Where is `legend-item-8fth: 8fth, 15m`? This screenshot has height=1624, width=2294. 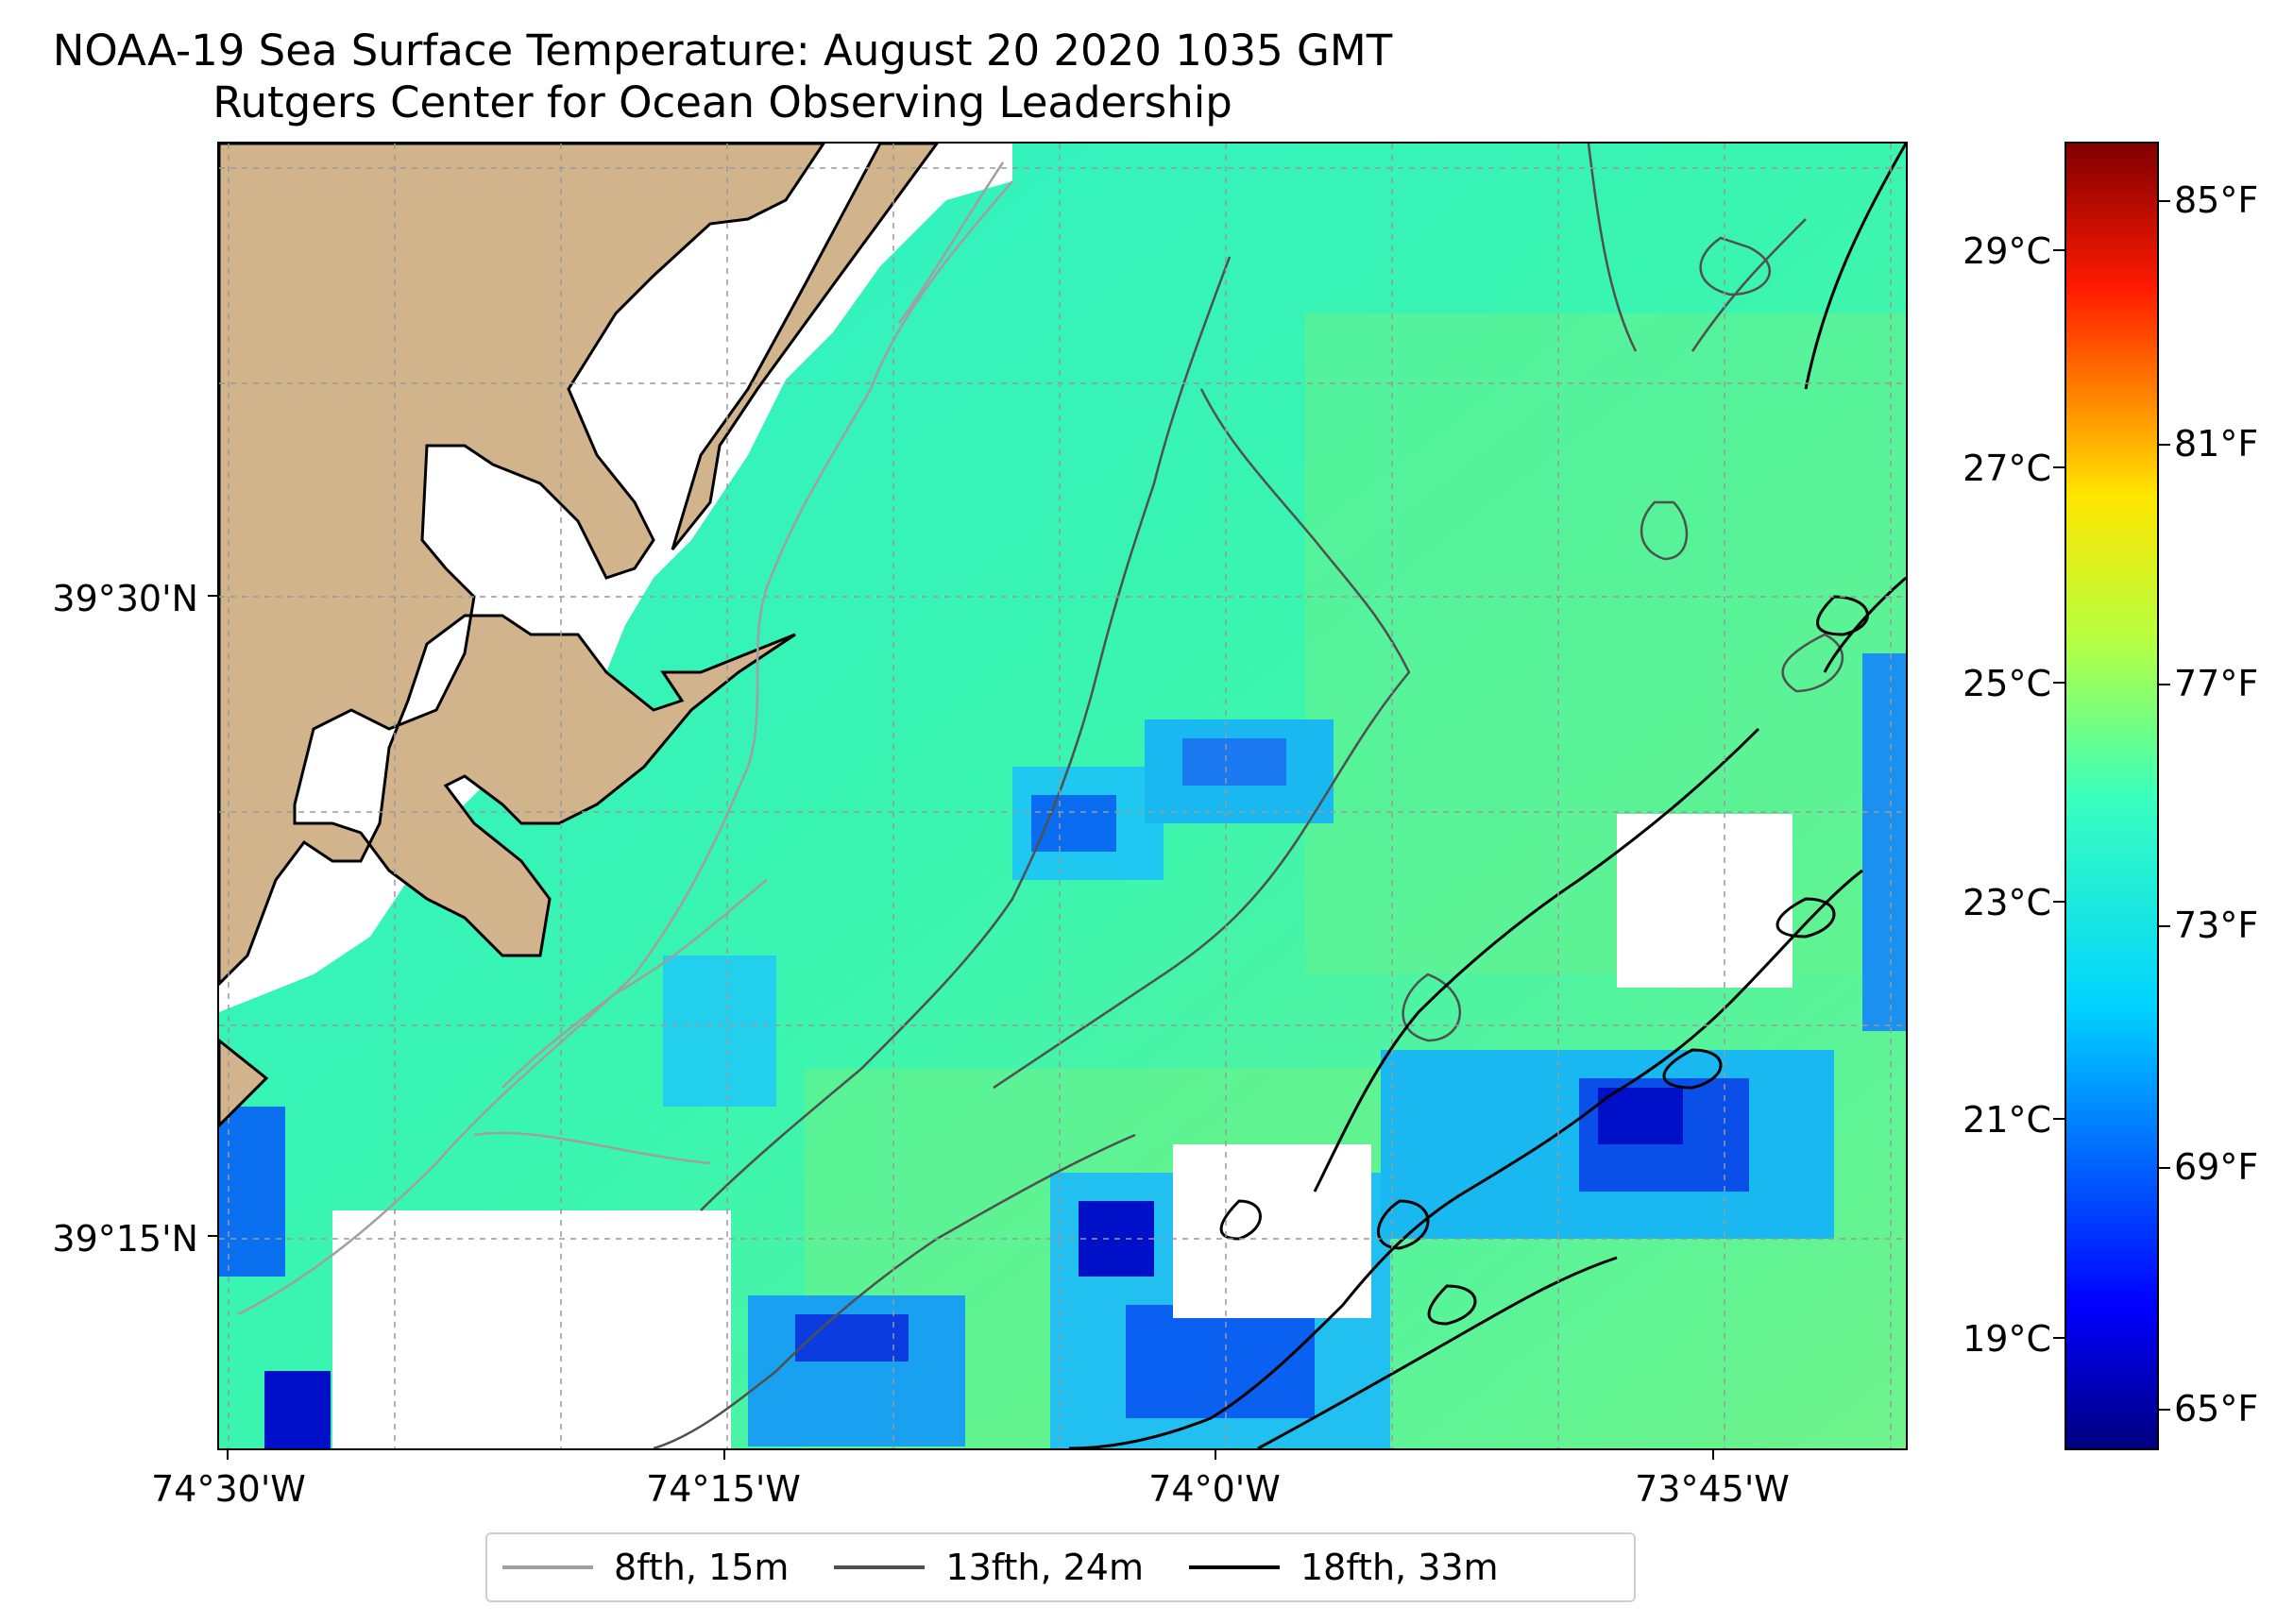 legend-item-8fth: 8fth, 15m is located at coordinates (645, 1567).